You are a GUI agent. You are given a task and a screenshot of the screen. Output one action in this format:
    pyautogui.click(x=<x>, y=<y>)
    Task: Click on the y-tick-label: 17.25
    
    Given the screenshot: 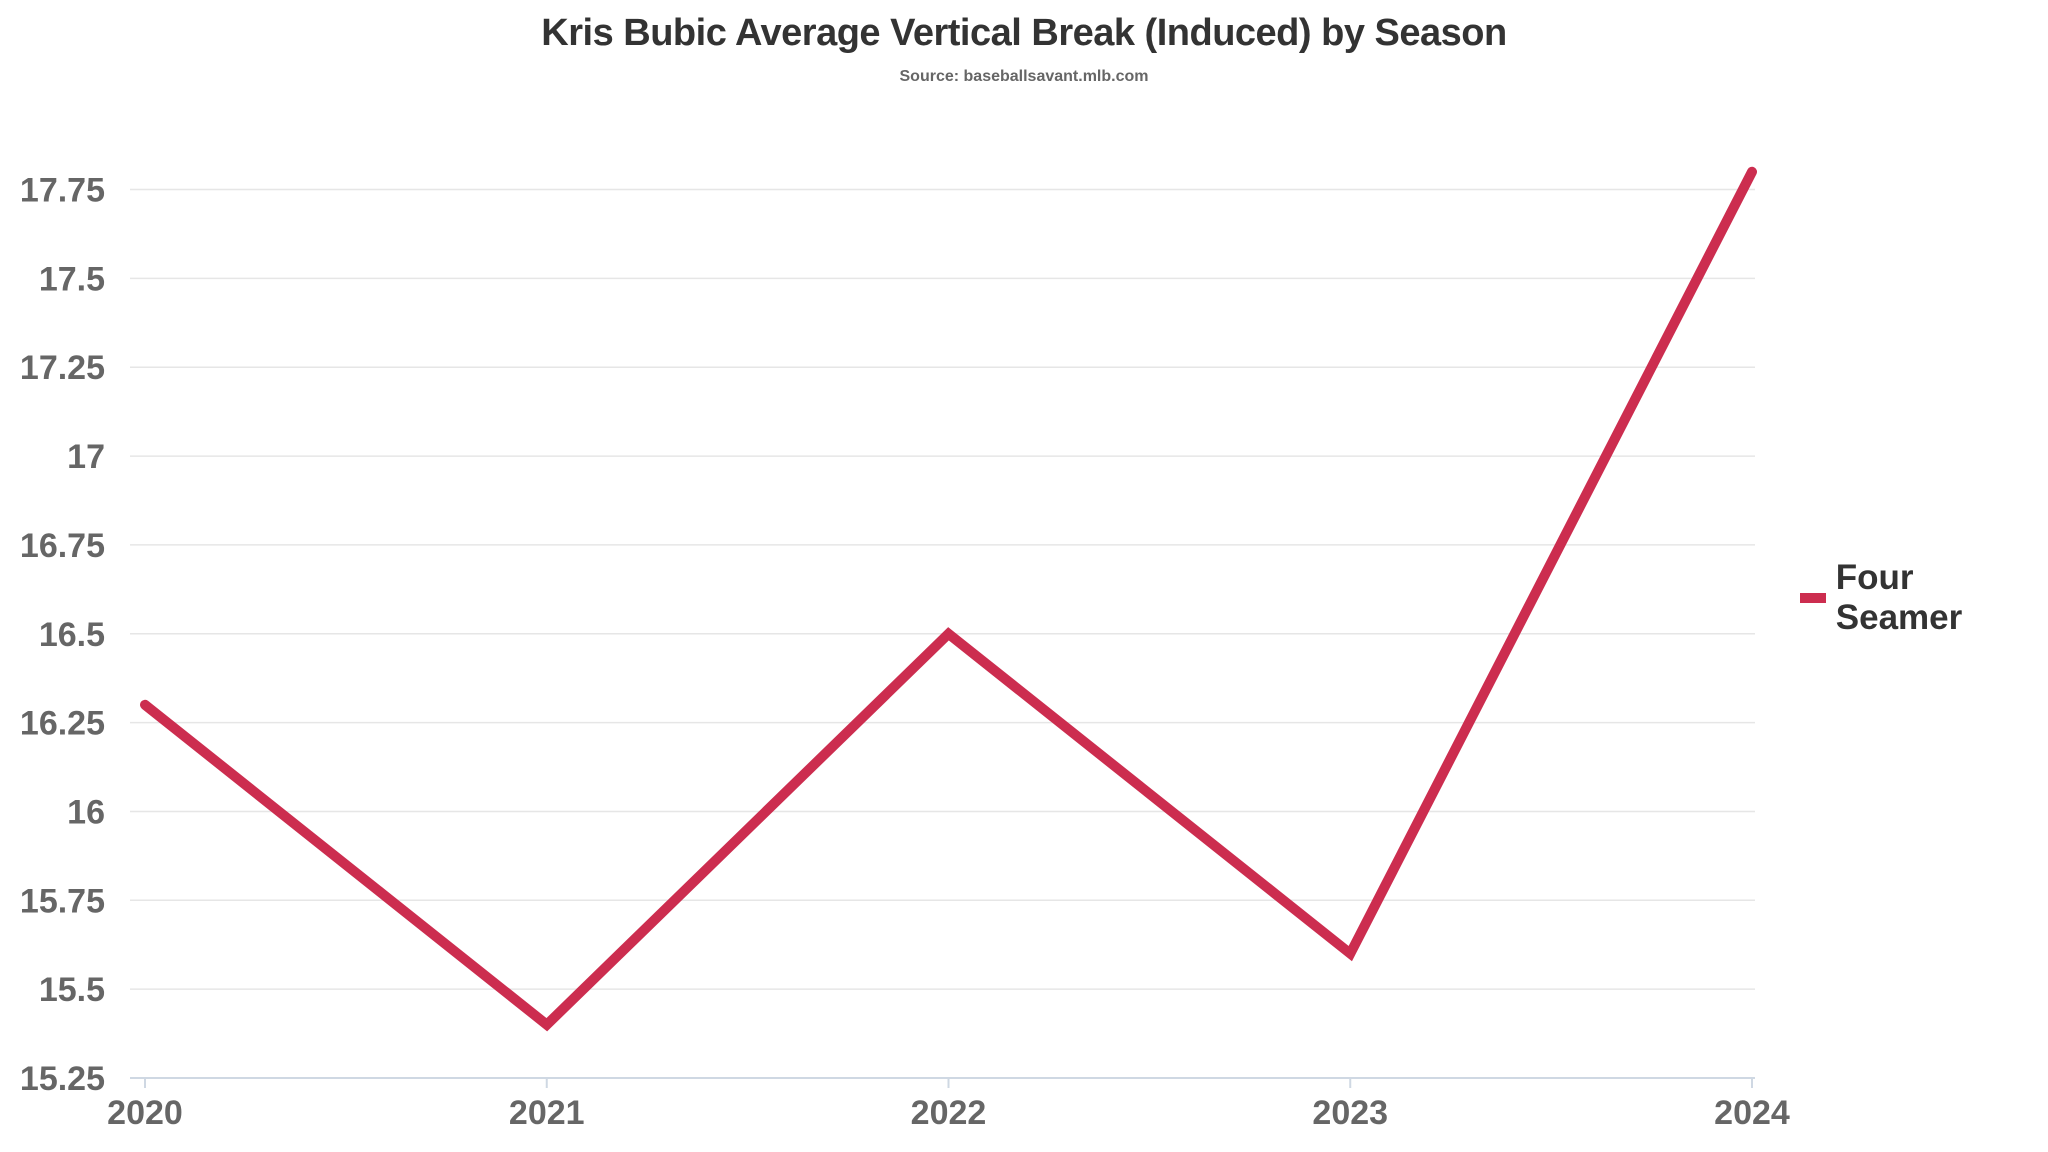 What is the action you would take?
    pyautogui.click(x=62, y=368)
    